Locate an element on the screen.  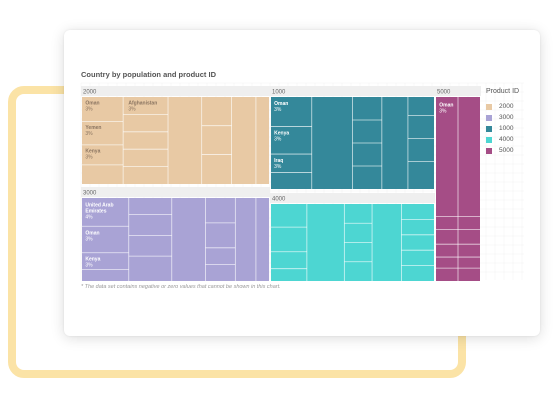
cell-label: Yemen is located at coordinates (93, 128).